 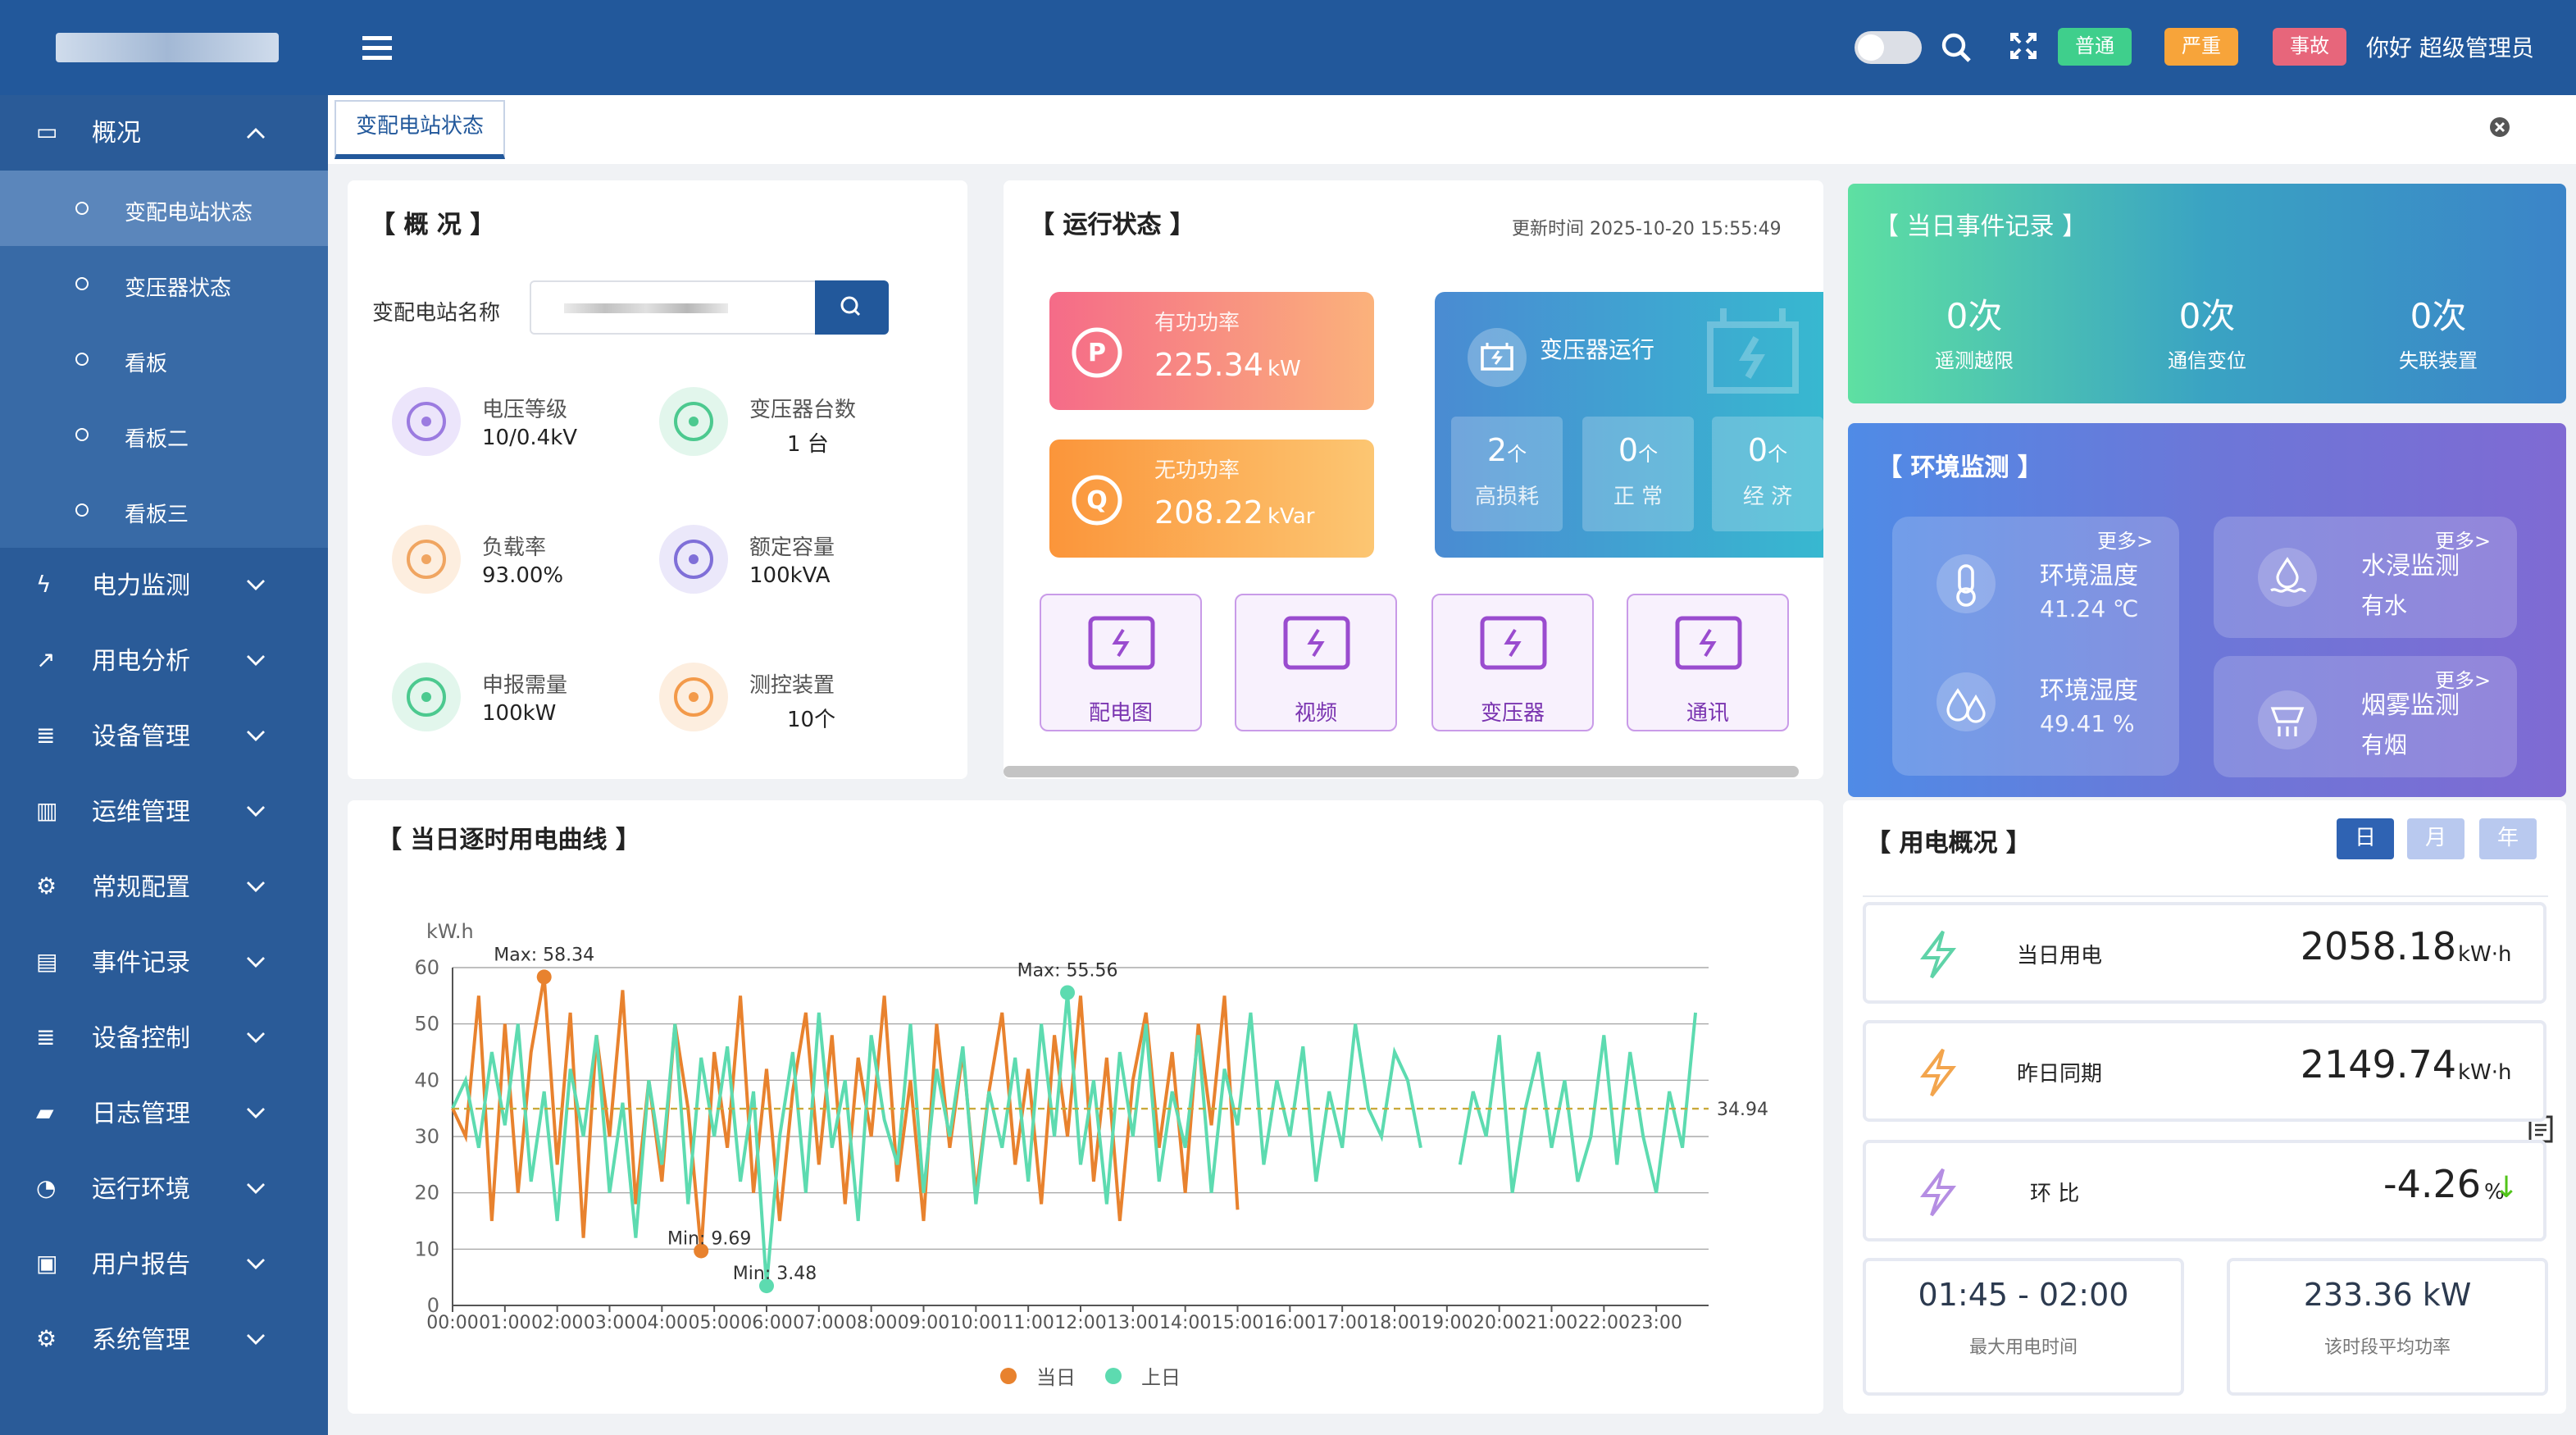 What do you see at coordinates (1056, 1377) in the screenshot?
I see `legend-label: 当日` at bounding box center [1056, 1377].